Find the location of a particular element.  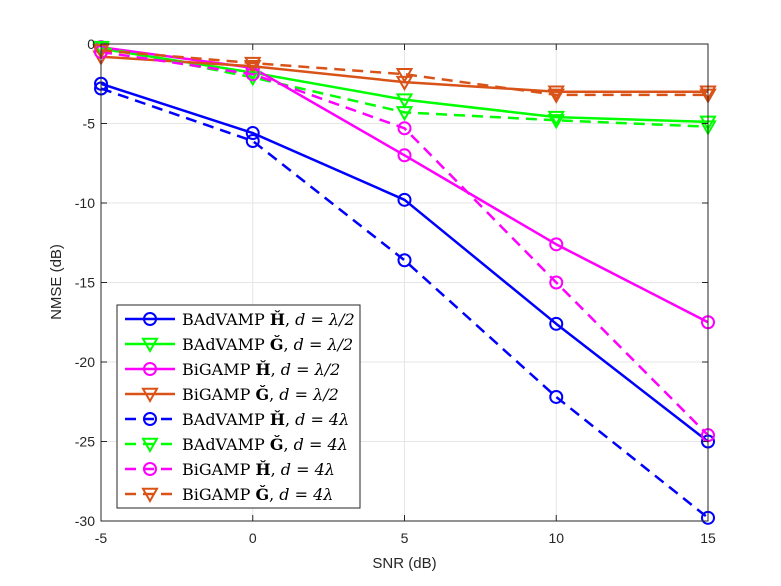

legend-label: BiGAMP Ȟ, d = λ/2 is located at coordinates (261, 369).